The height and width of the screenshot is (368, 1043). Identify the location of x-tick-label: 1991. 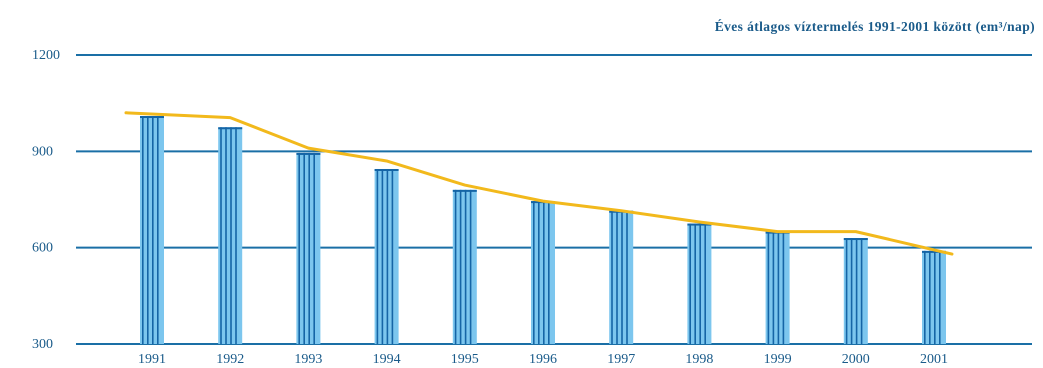
(152, 359).